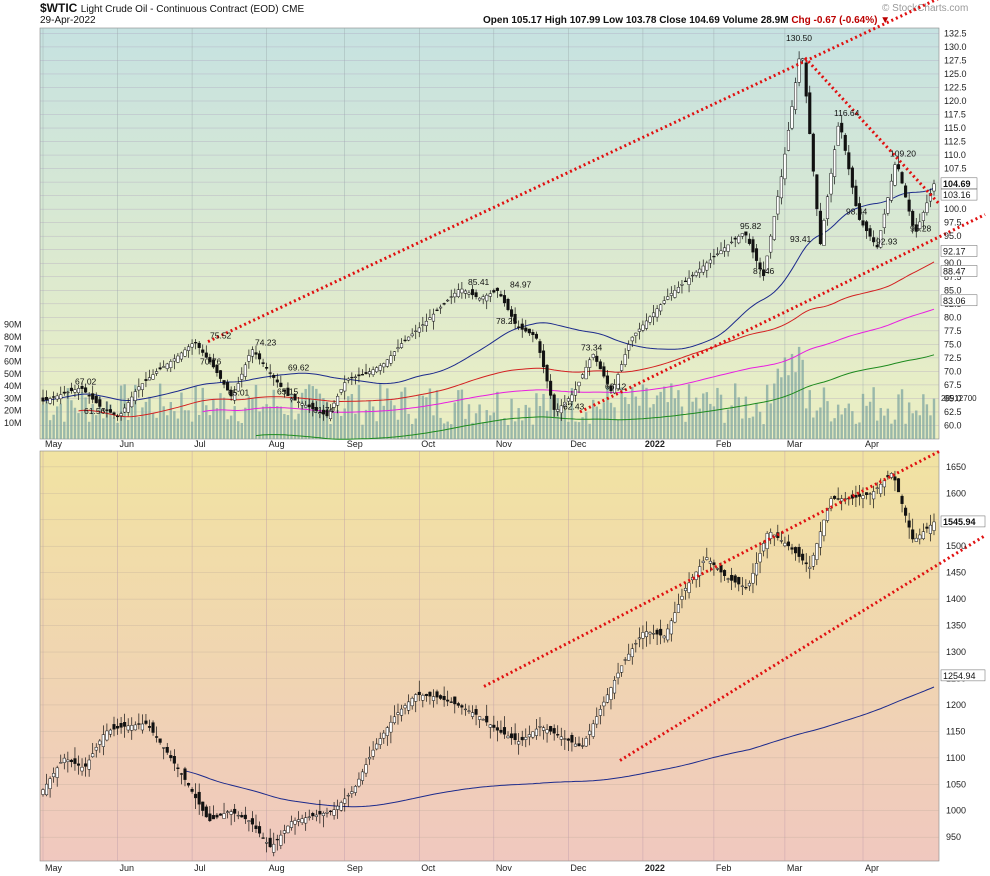  I want to click on month-label: Dec, so click(578, 444).